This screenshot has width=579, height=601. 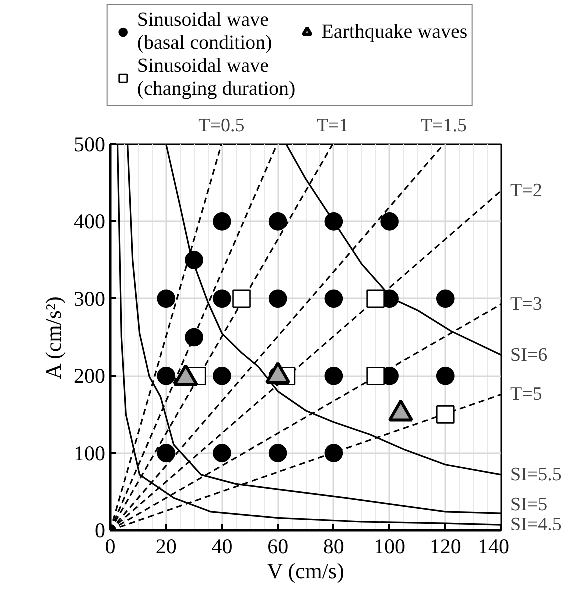 I want to click on annotation: T=5, so click(x=526, y=395).